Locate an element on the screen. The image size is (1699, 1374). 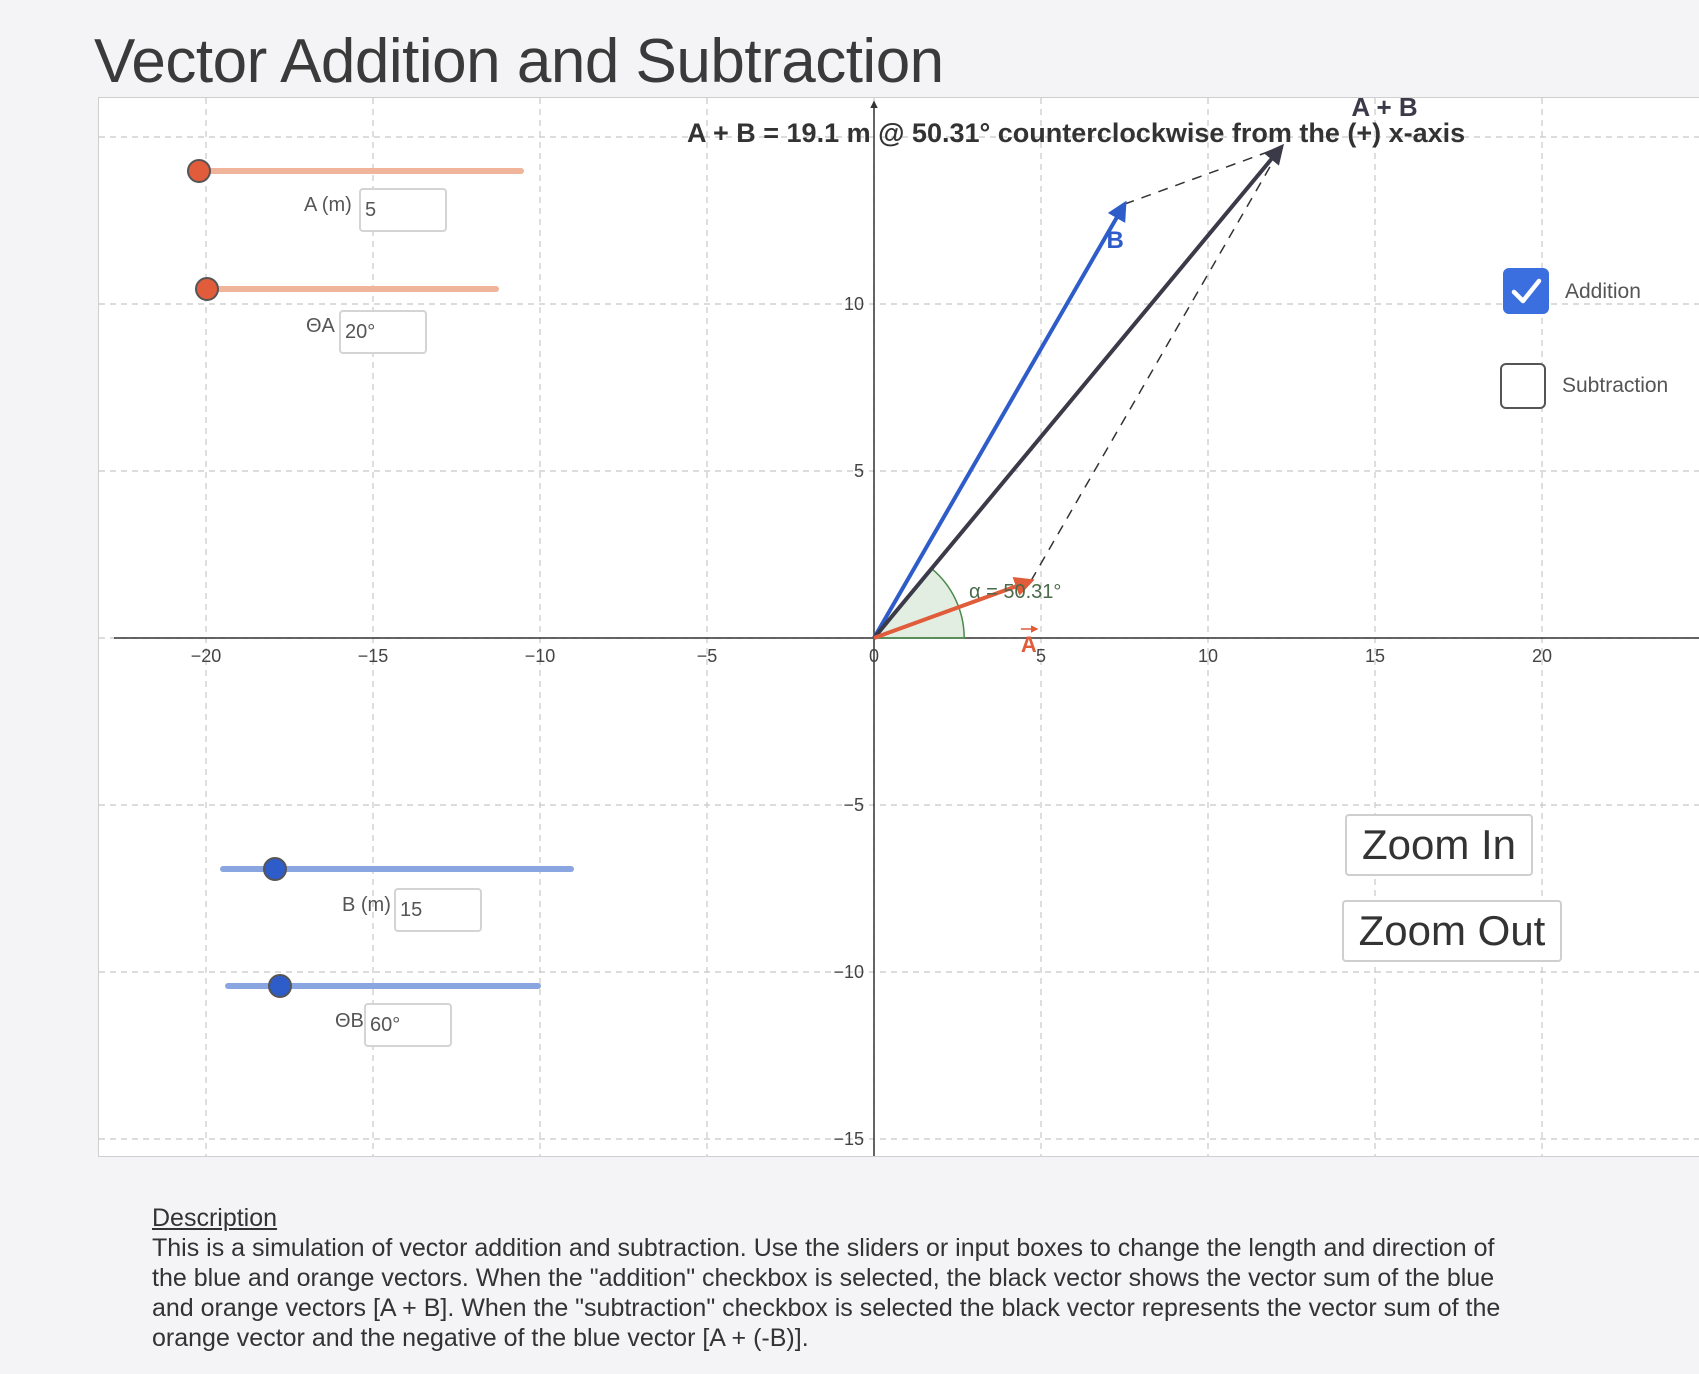
subtraction-label: Subtraction is located at coordinates (1615, 385).